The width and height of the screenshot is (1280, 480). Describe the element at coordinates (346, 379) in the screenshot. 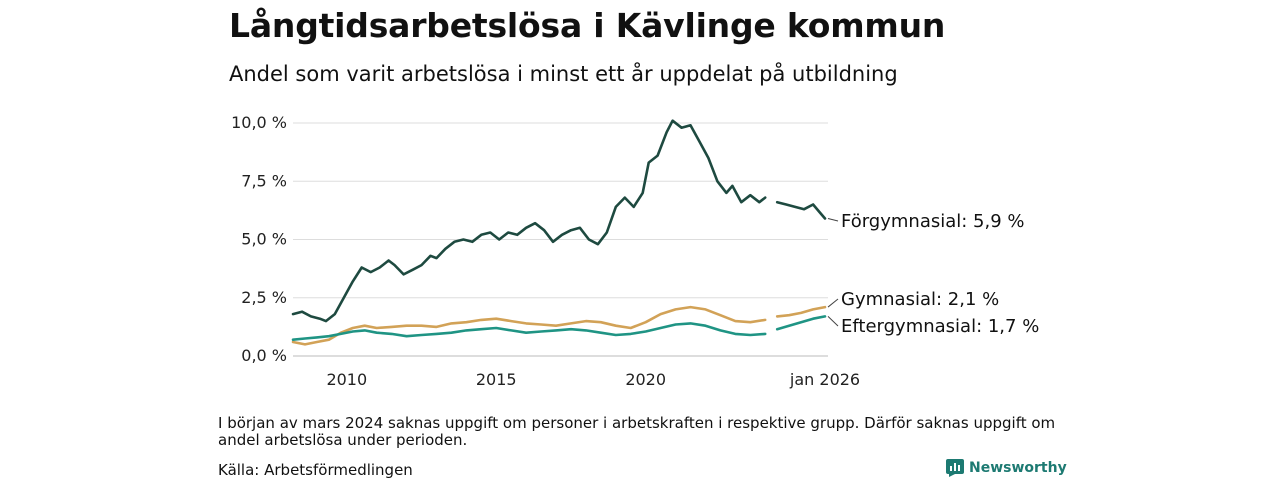

I see `x-tick-label: 2010` at that location.